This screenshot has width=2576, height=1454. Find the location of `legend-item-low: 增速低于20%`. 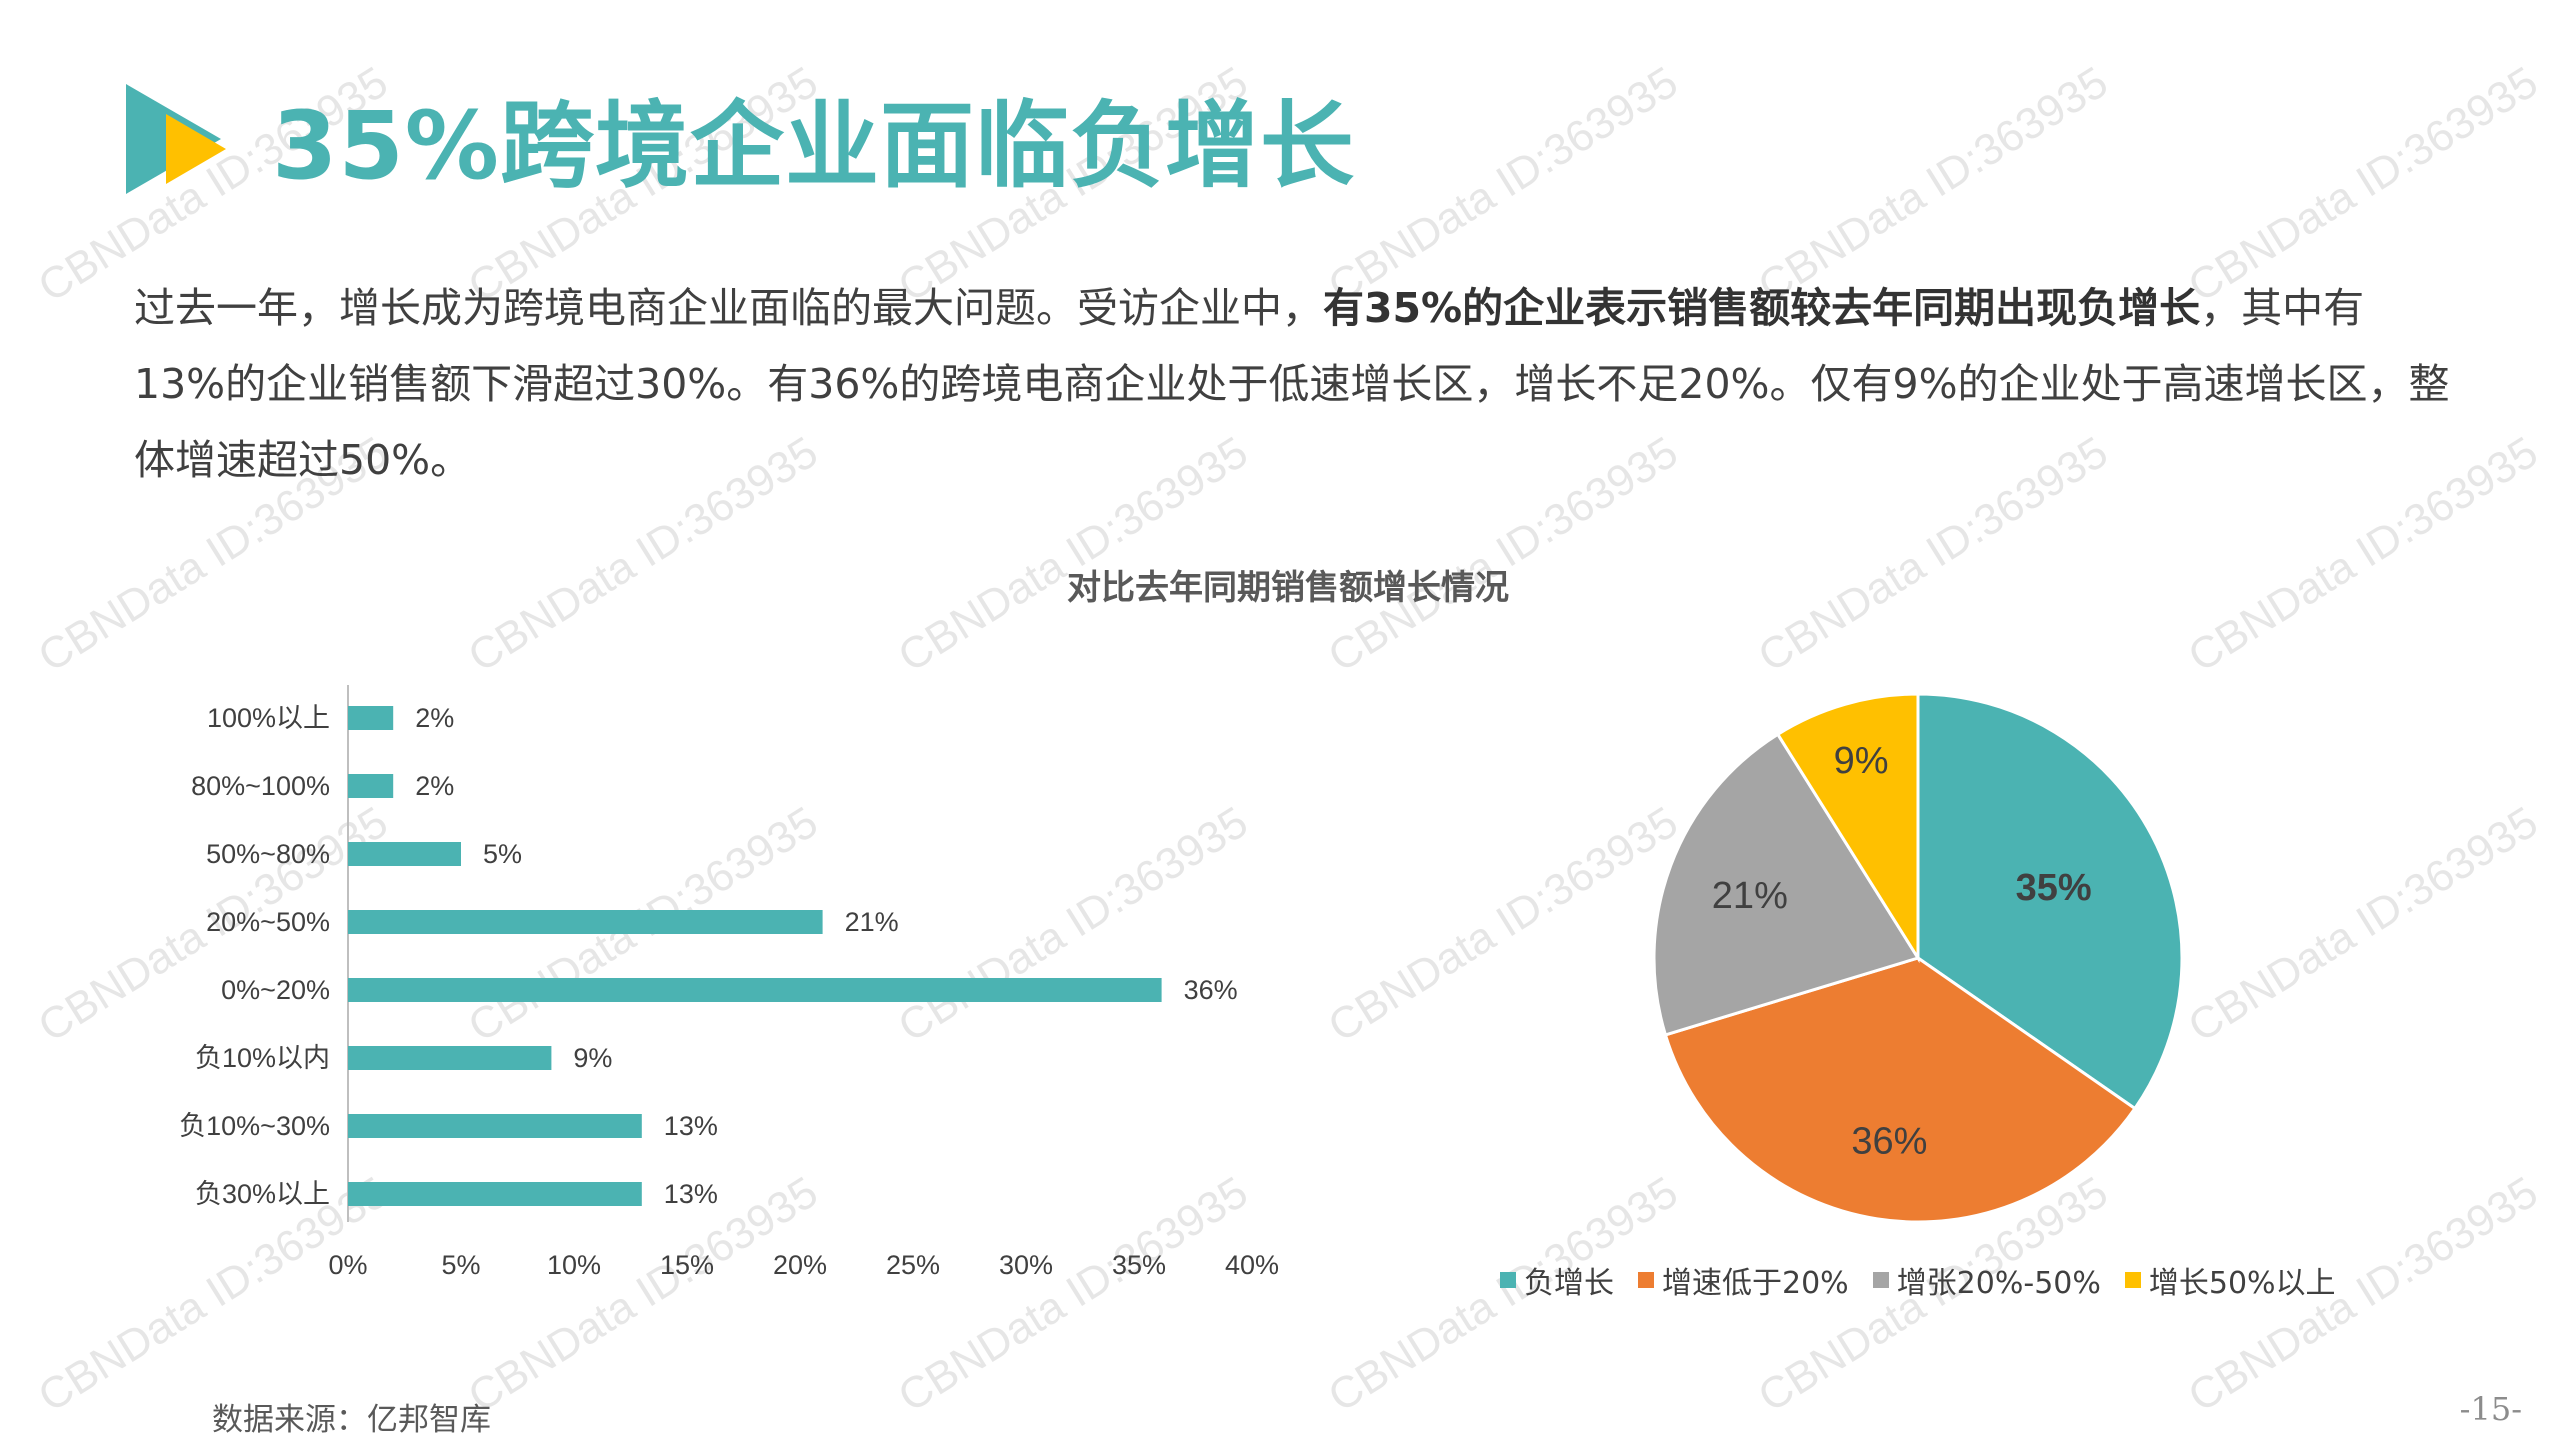

legend-item-low: 增速低于20% is located at coordinates (1743, 1280).